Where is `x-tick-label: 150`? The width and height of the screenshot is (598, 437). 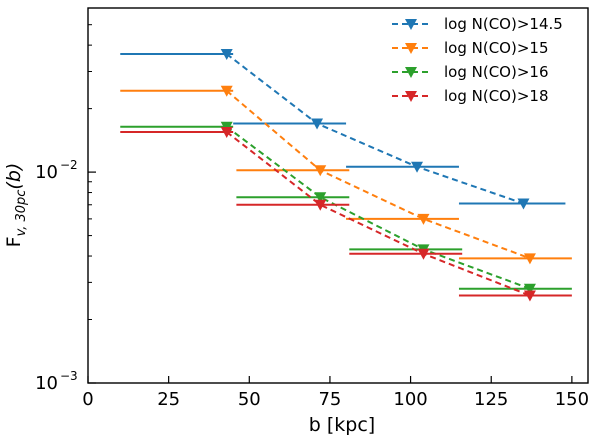
x-tick-label: 150 is located at coordinates (572, 399).